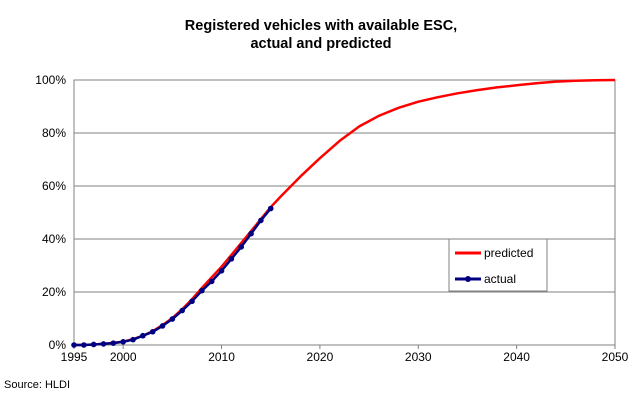 The width and height of the screenshot is (643, 401). Describe the element at coordinates (320, 44) in the screenshot. I see `chart-title-line-2: actual and predicted` at that location.